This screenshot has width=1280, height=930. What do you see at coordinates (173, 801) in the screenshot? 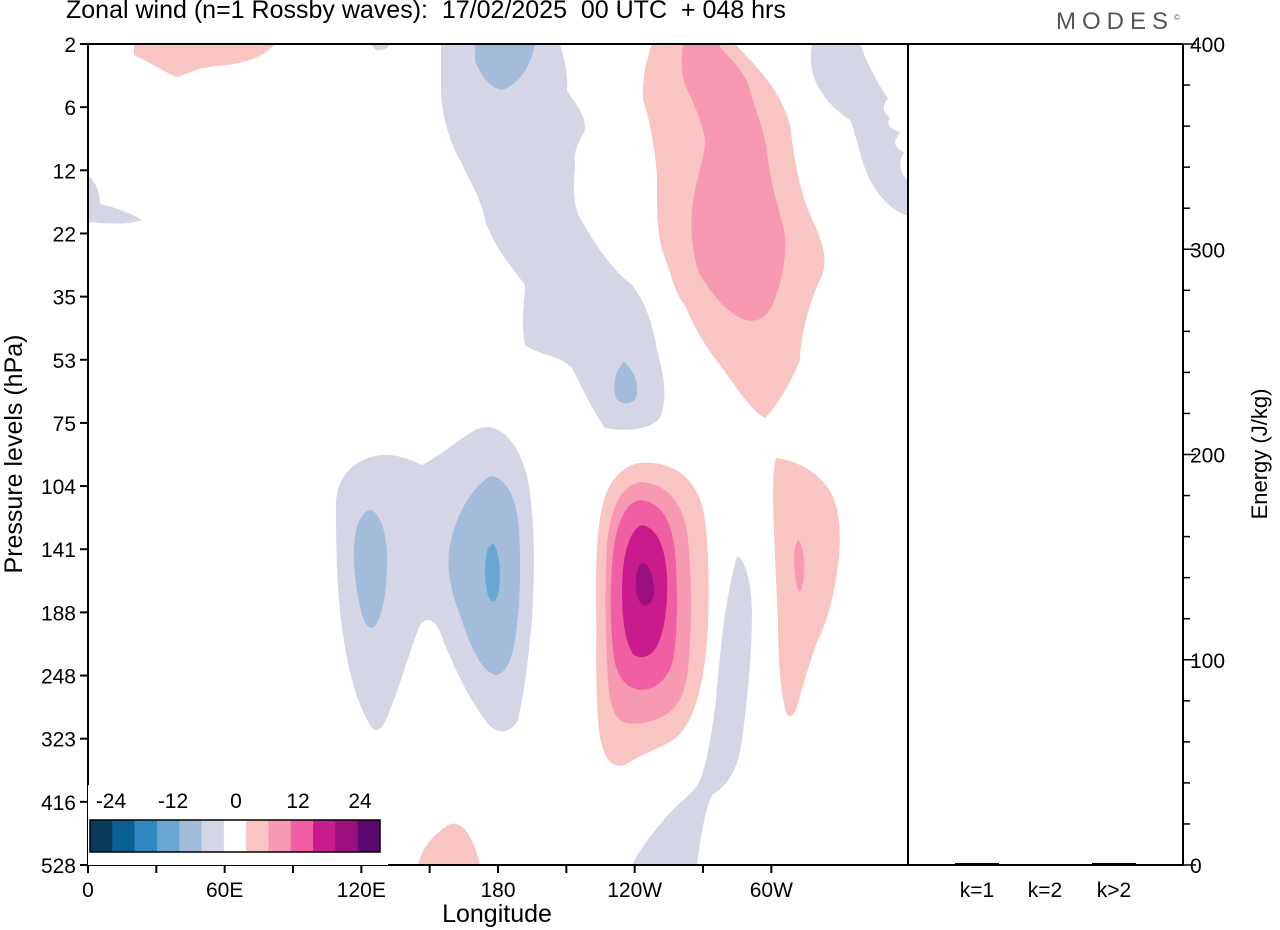
I see `colorbar-label: -12` at bounding box center [173, 801].